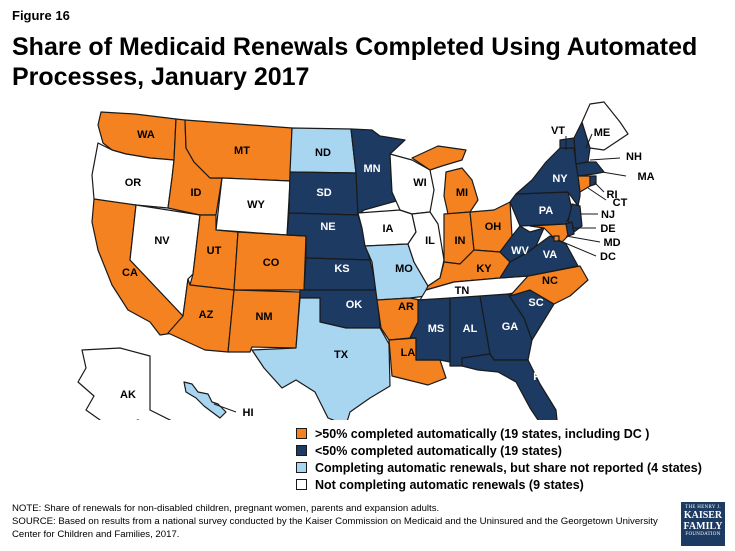 This screenshot has width=735, height=551. What do you see at coordinates (130, 273) in the screenshot?
I see `label-CA: CA` at bounding box center [130, 273].